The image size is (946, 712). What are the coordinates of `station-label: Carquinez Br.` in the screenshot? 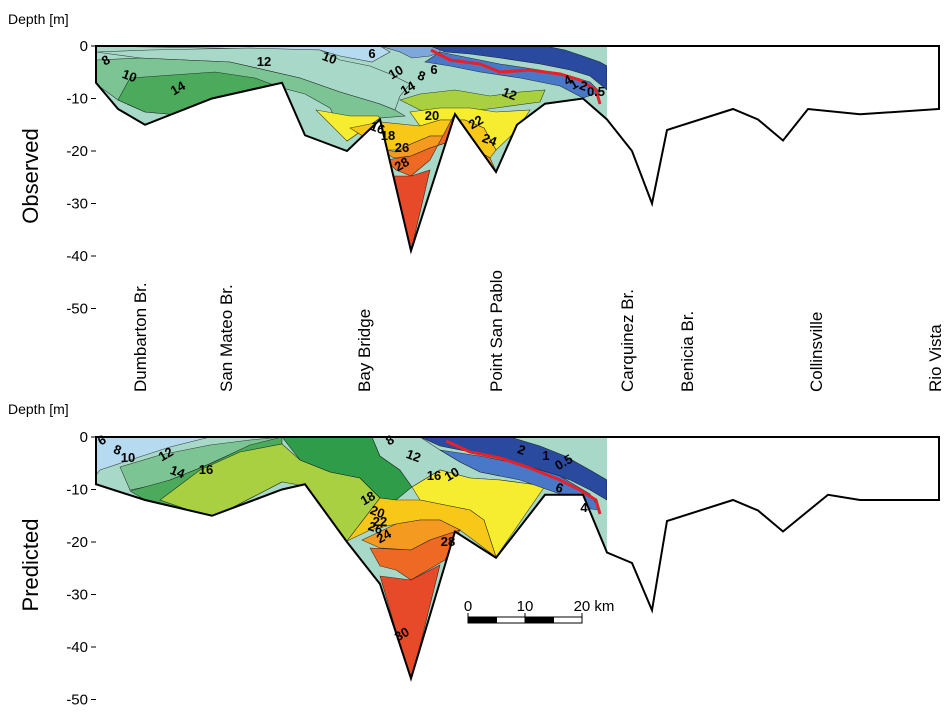 It's located at (627, 340).